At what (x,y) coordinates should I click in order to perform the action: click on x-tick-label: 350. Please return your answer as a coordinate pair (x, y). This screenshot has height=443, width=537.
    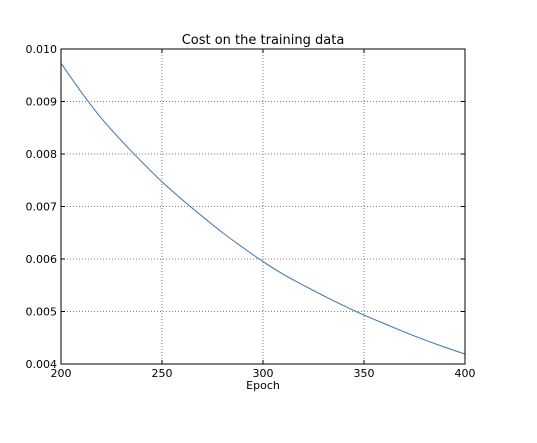
    Looking at the image, I should click on (364, 373).